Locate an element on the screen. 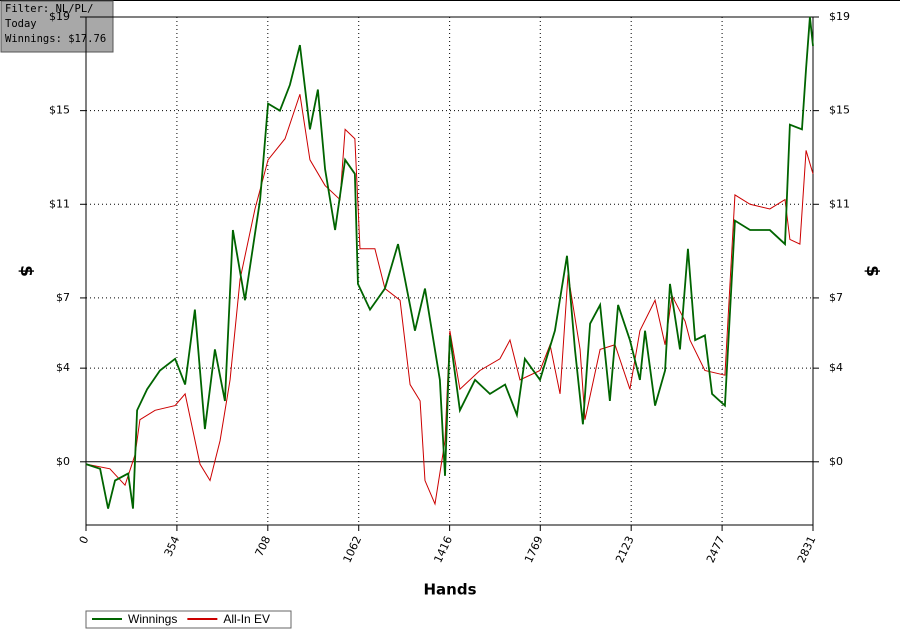 This screenshot has width=900, height=642. x-tick-label: 1416 is located at coordinates (443, 549).